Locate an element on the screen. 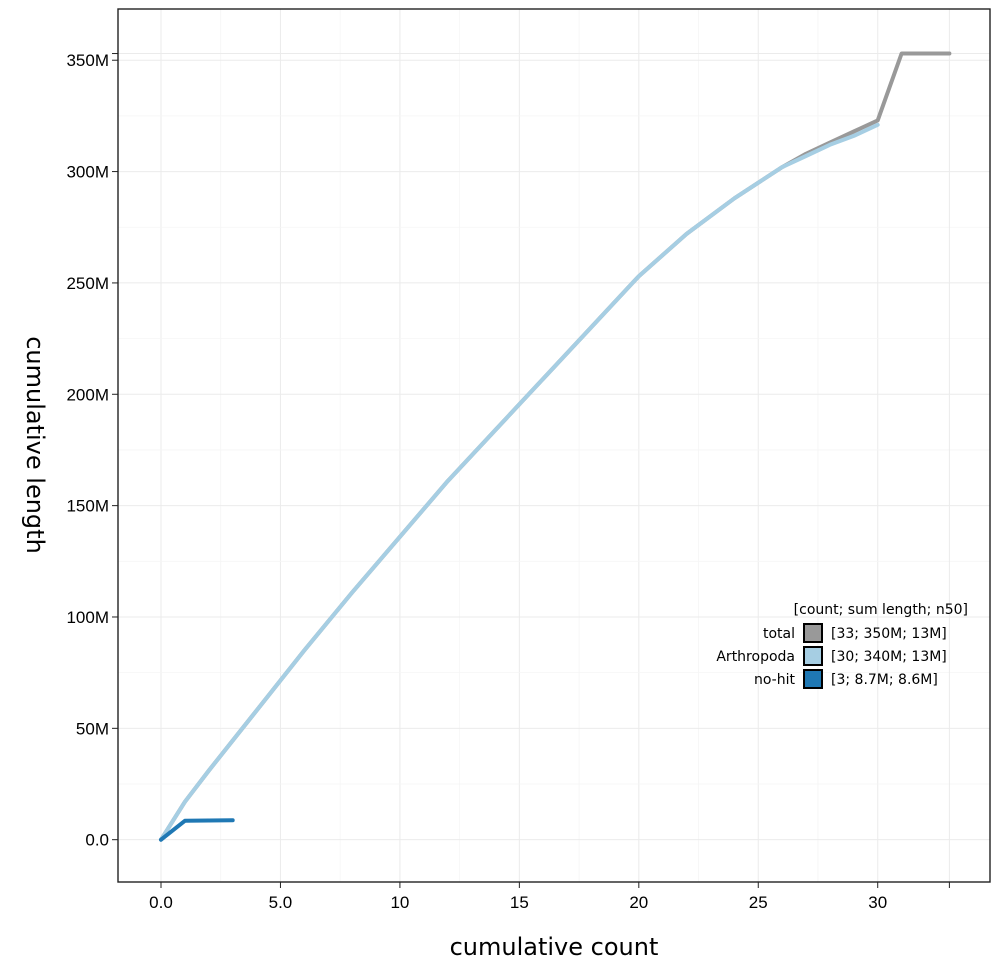  x-axis-title: cumulative count is located at coordinates (554, 947).